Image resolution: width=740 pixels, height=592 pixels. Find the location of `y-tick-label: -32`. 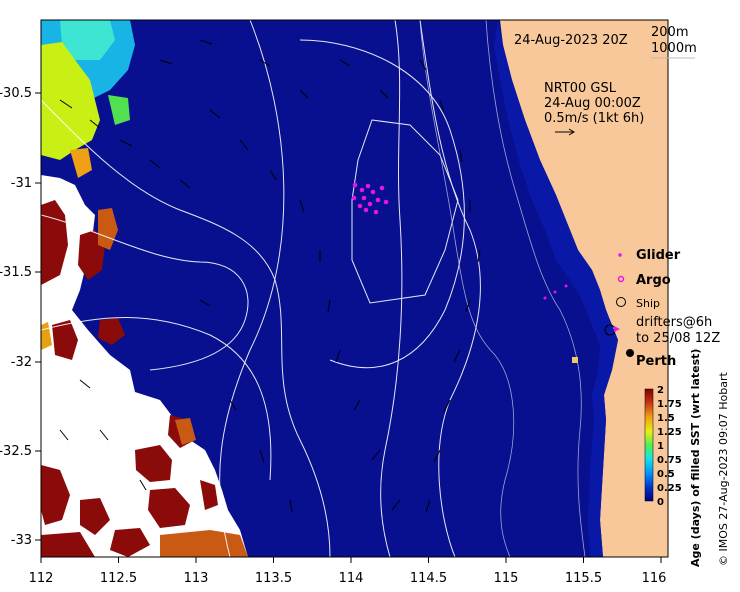

y-tick-label: -32 is located at coordinates (21, 362).